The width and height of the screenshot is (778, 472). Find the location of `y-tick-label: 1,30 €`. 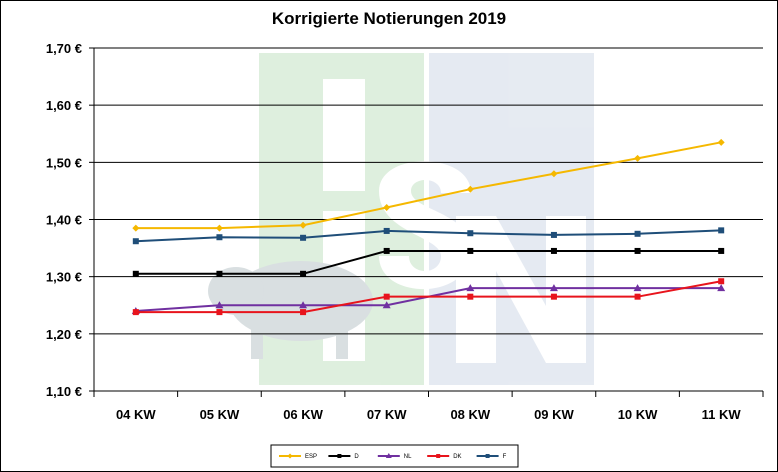

y-tick-label: 1,30 € is located at coordinates (64, 277).